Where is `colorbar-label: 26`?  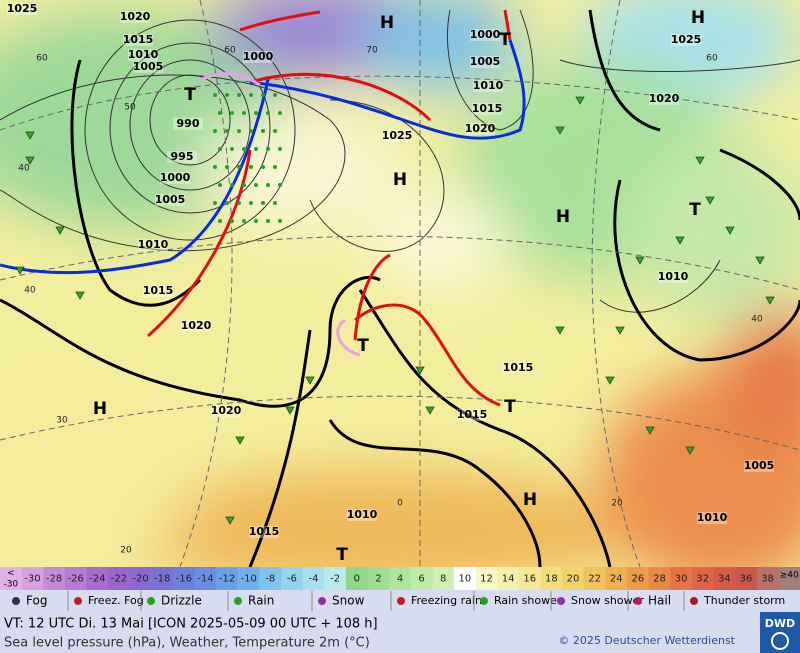 colorbar-label: 26 is located at coordinates (637, 579).